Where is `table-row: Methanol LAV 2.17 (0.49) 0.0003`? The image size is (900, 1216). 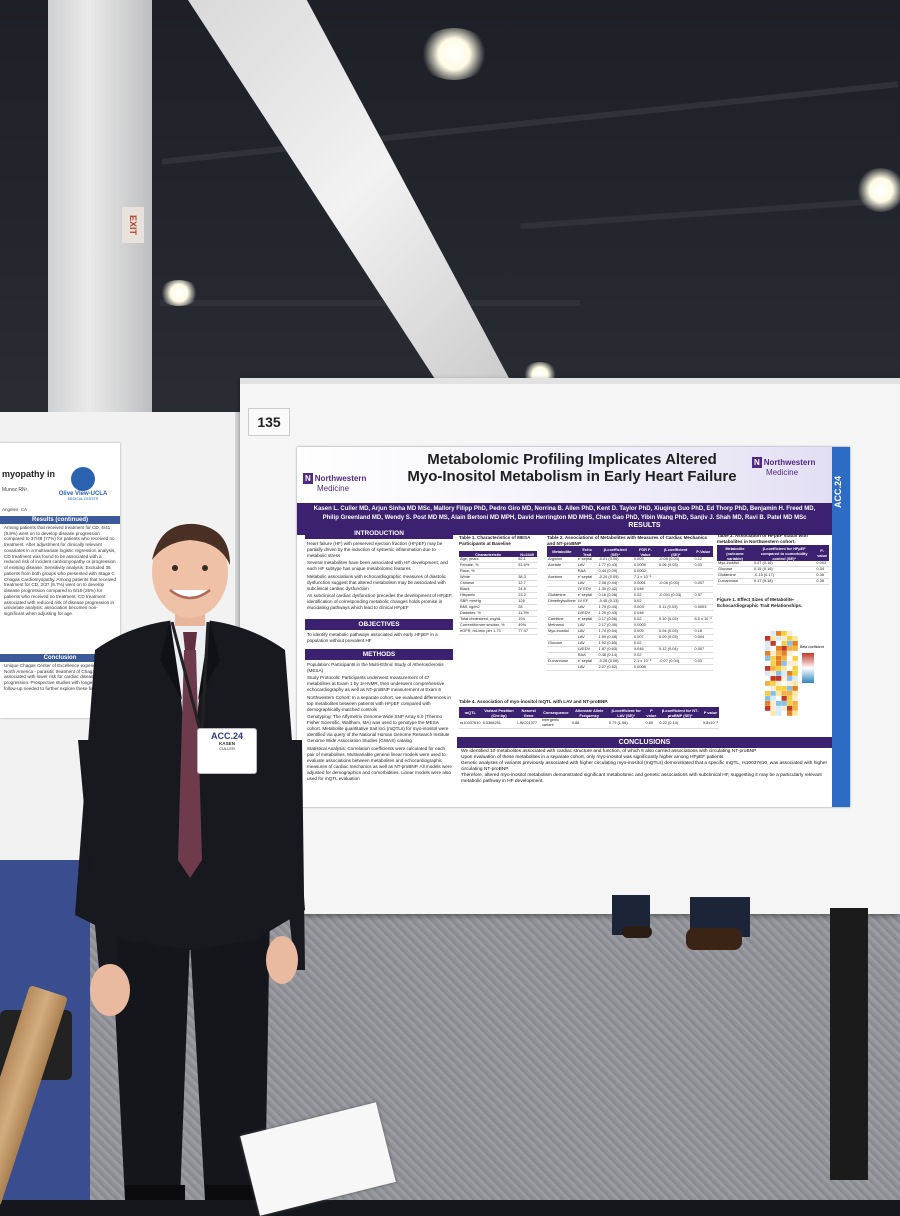
table-row: Methanol LAV 2.17 (0.49) 0.0003 is located at coordinates (630, 625).